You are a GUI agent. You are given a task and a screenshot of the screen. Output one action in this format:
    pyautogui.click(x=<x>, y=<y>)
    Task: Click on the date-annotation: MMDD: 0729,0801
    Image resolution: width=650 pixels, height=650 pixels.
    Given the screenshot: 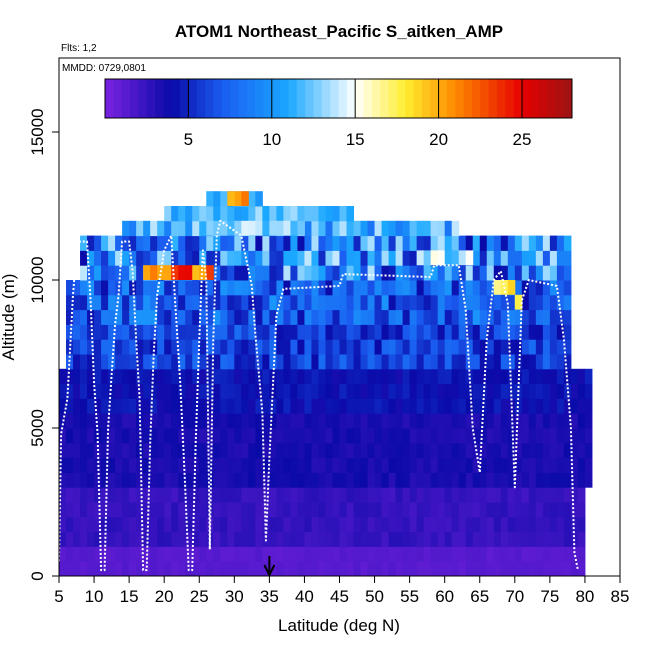 What is the action you would take?
    pyautogui.click(x=104, y=68)
    